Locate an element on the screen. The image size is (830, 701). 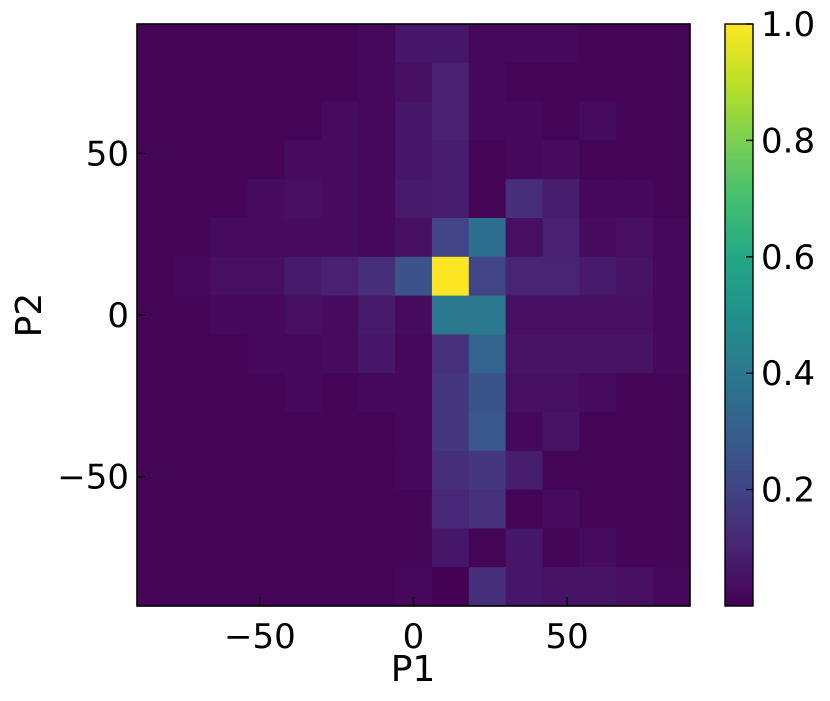
colorbar-tick-label: 0.6 is located at coordinates (788, 258).